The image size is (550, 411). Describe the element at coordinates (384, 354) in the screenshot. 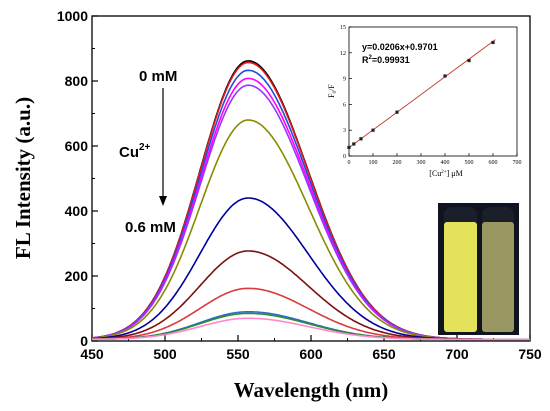

I see `x-tick-label: 650` at that location.